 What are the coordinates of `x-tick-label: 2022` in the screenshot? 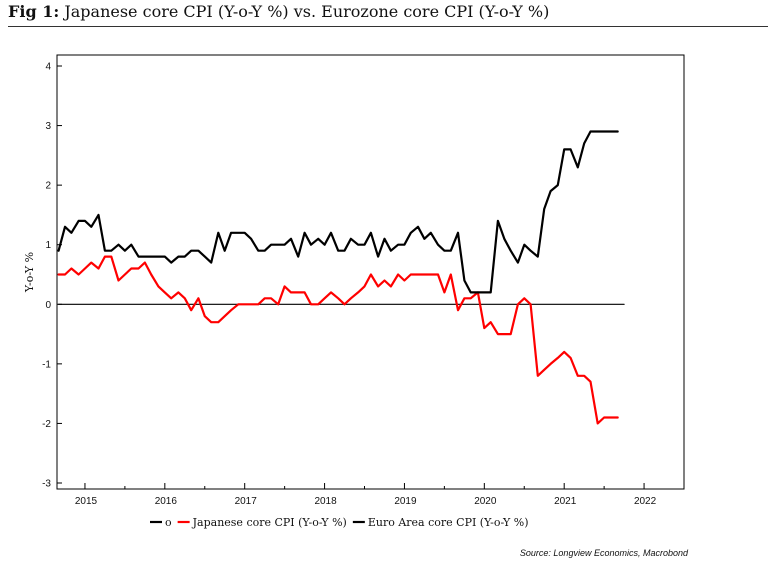 It's located at (645, 501).